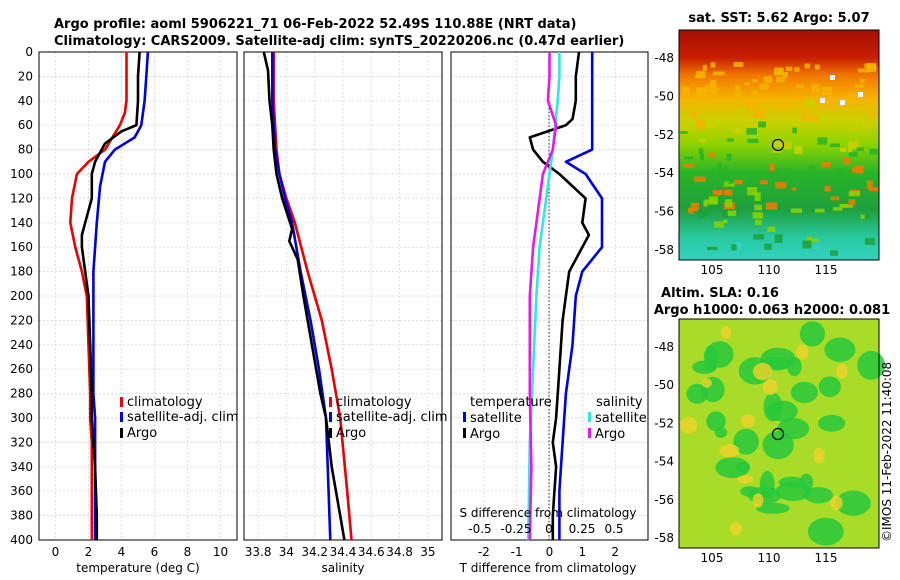  I want to click on map-lat-label: -52, so click(664, 423).